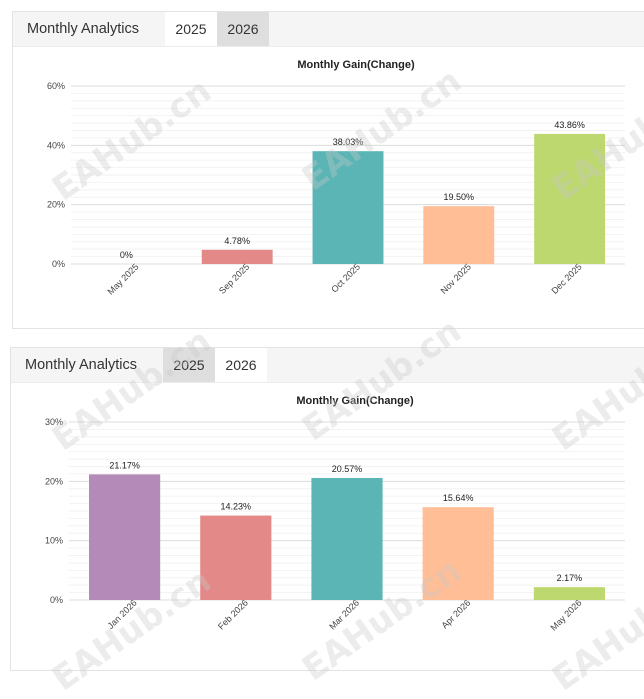  I want to click on x-tick-label: Feb 2026, so click(233, 615).